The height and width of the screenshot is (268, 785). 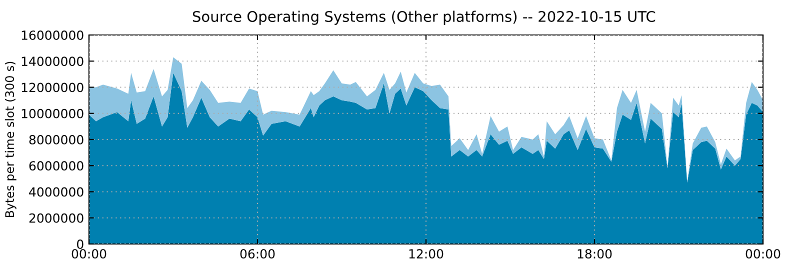 I want to click on y-tick-label: 2000000, so click(x=56, y=218).